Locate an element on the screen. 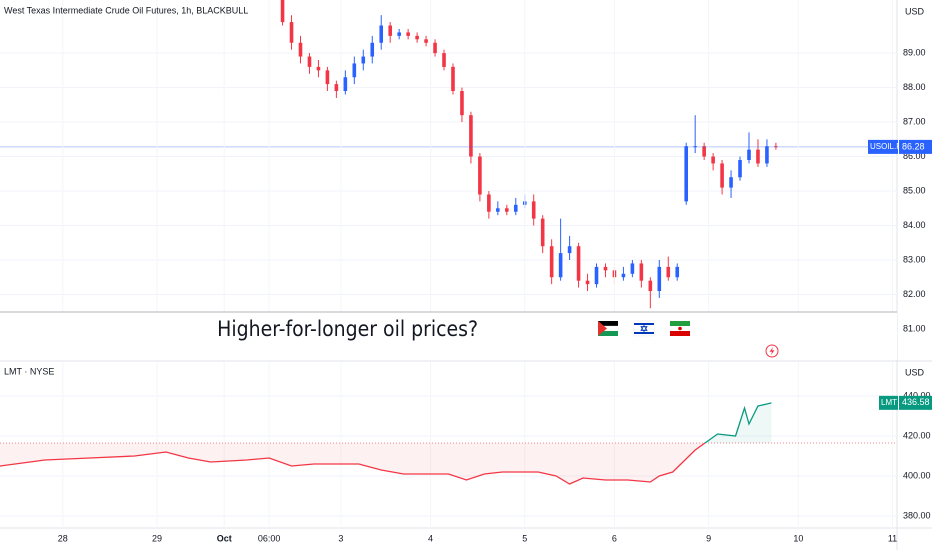 Image resolution: width=932 pixels, height=550 pixels. x-tick-label: 10 is located at coordinates (798, 538).